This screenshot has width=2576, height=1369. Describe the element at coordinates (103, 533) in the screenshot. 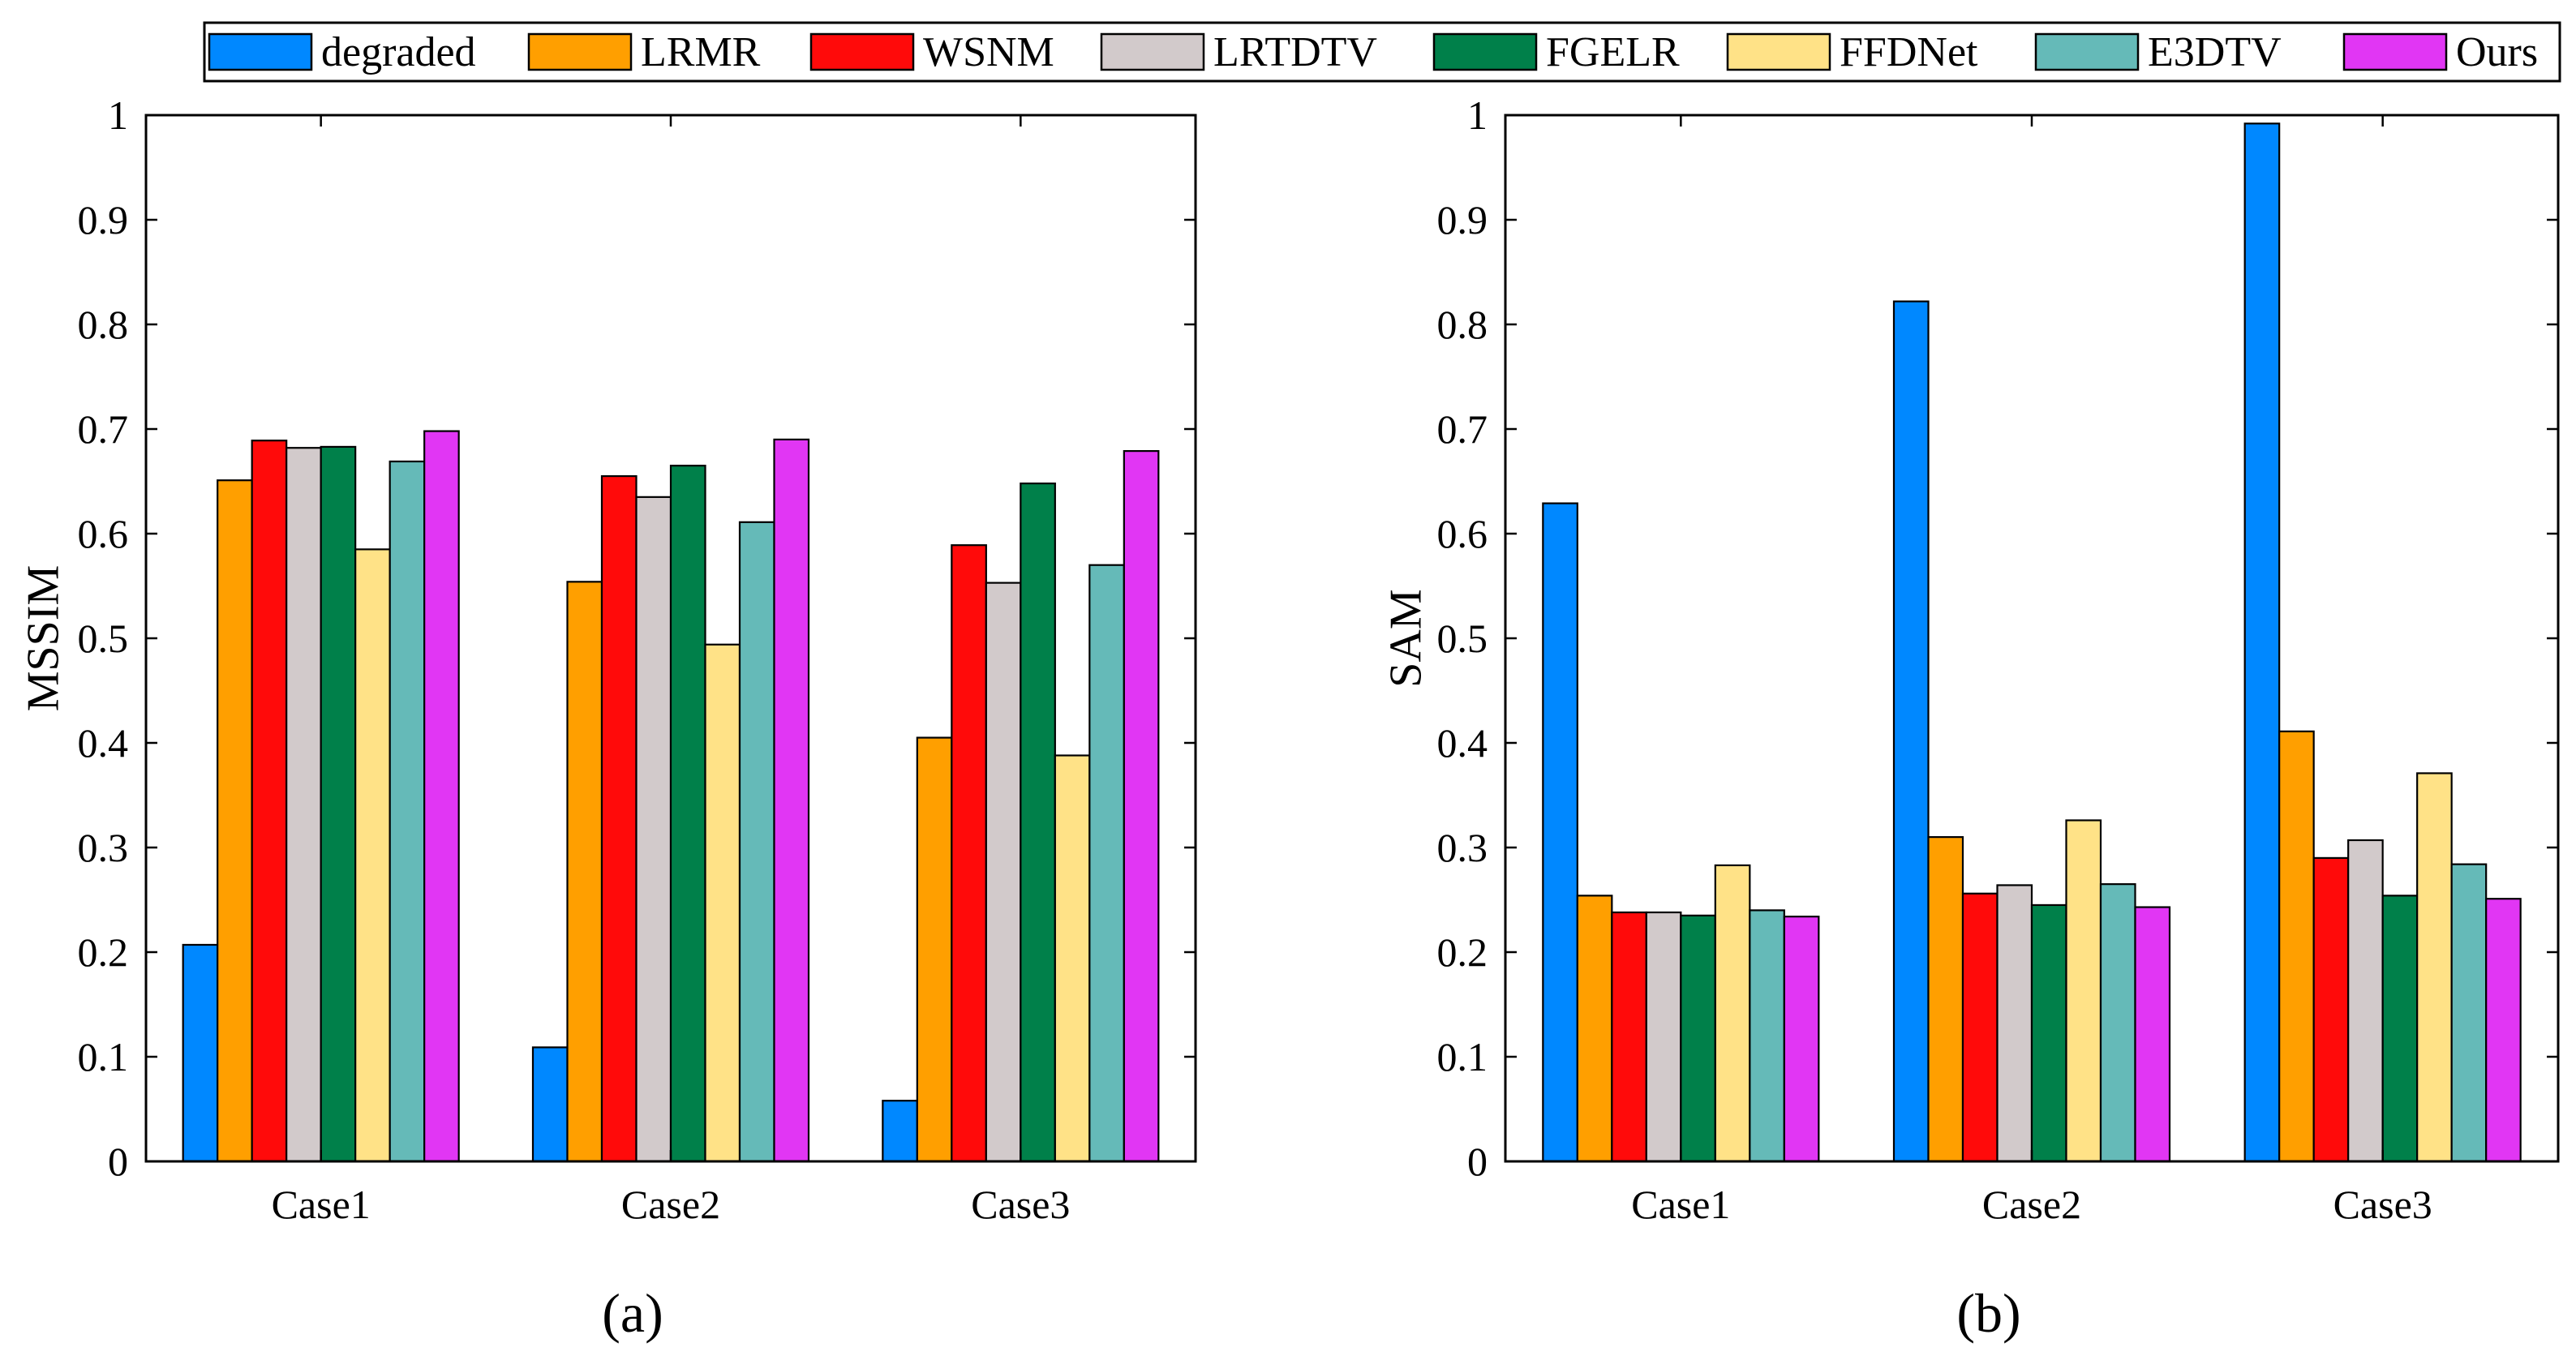

I see `y-tick-label-a-6: 0.6` at that location.